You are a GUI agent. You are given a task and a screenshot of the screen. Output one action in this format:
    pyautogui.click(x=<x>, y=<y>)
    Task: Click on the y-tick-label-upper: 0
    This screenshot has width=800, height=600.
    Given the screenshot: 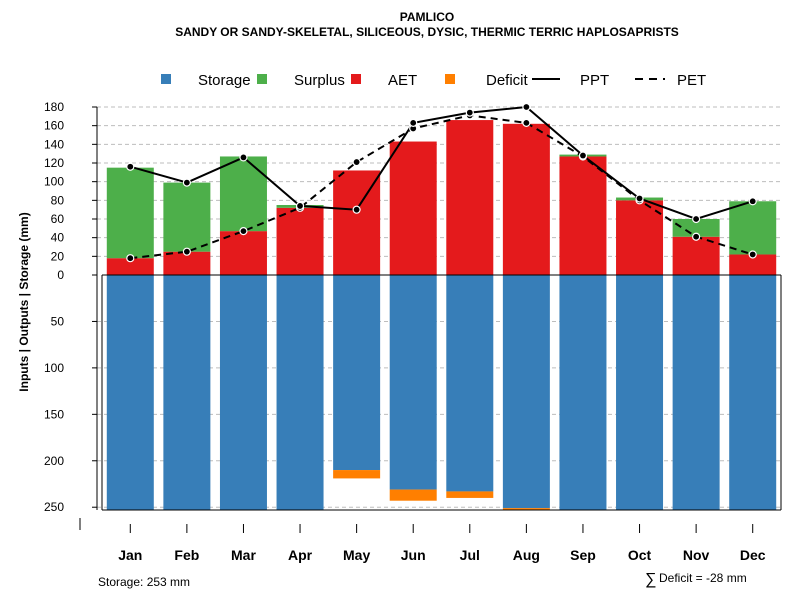 What is the action you would take?
    pyautogui.click(x=60, y=275)
    